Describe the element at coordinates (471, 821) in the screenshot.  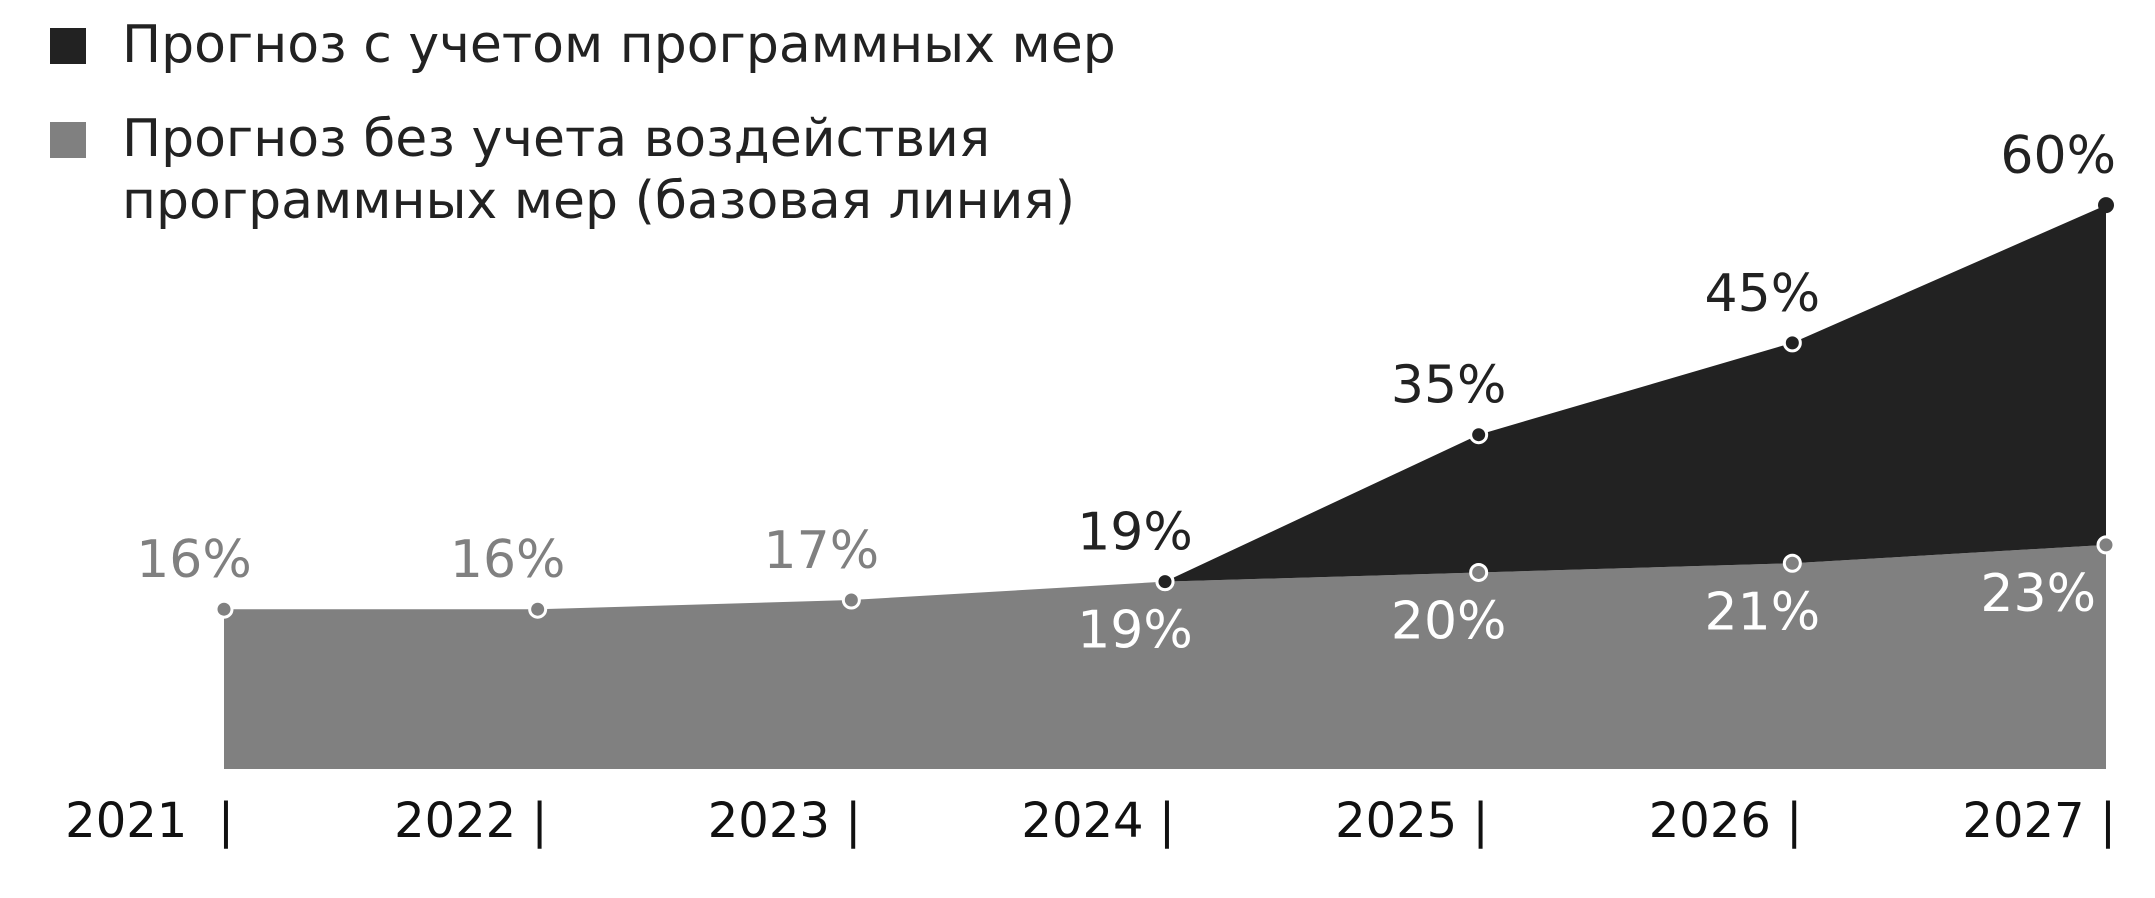
I see `x-tick-label: 2022 |` at that location.